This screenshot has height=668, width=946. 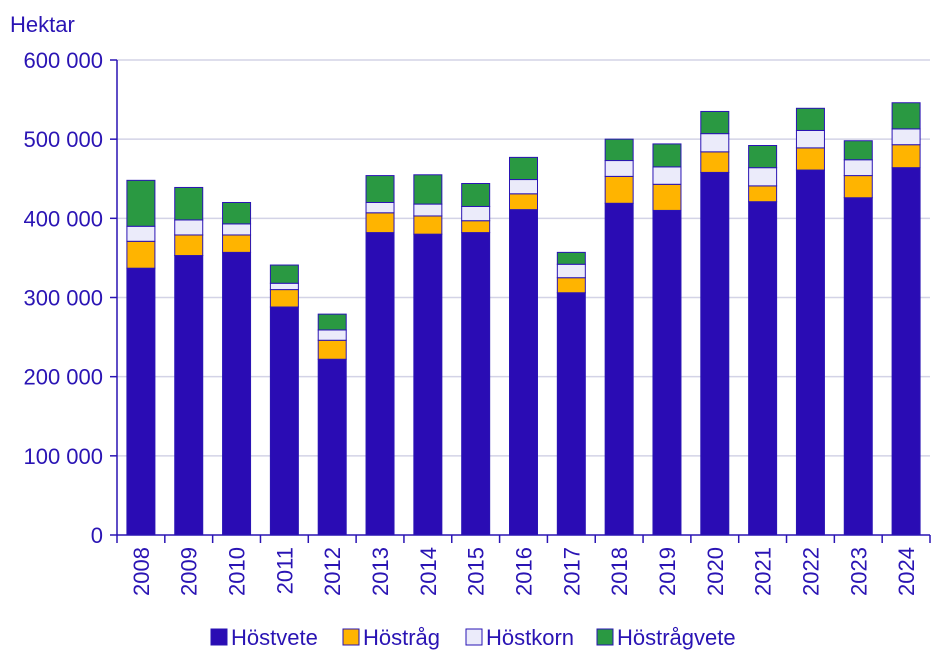 I want to click on legend-swatch-höstkorn, so click(x=474, y=637).